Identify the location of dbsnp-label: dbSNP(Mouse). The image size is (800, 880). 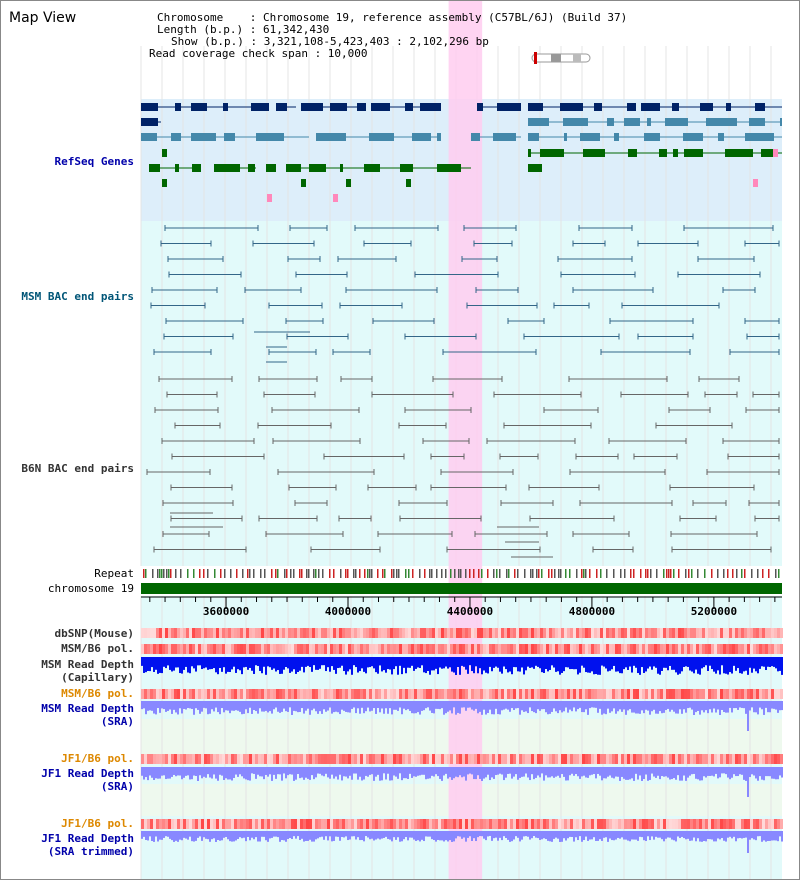
(94, 633).